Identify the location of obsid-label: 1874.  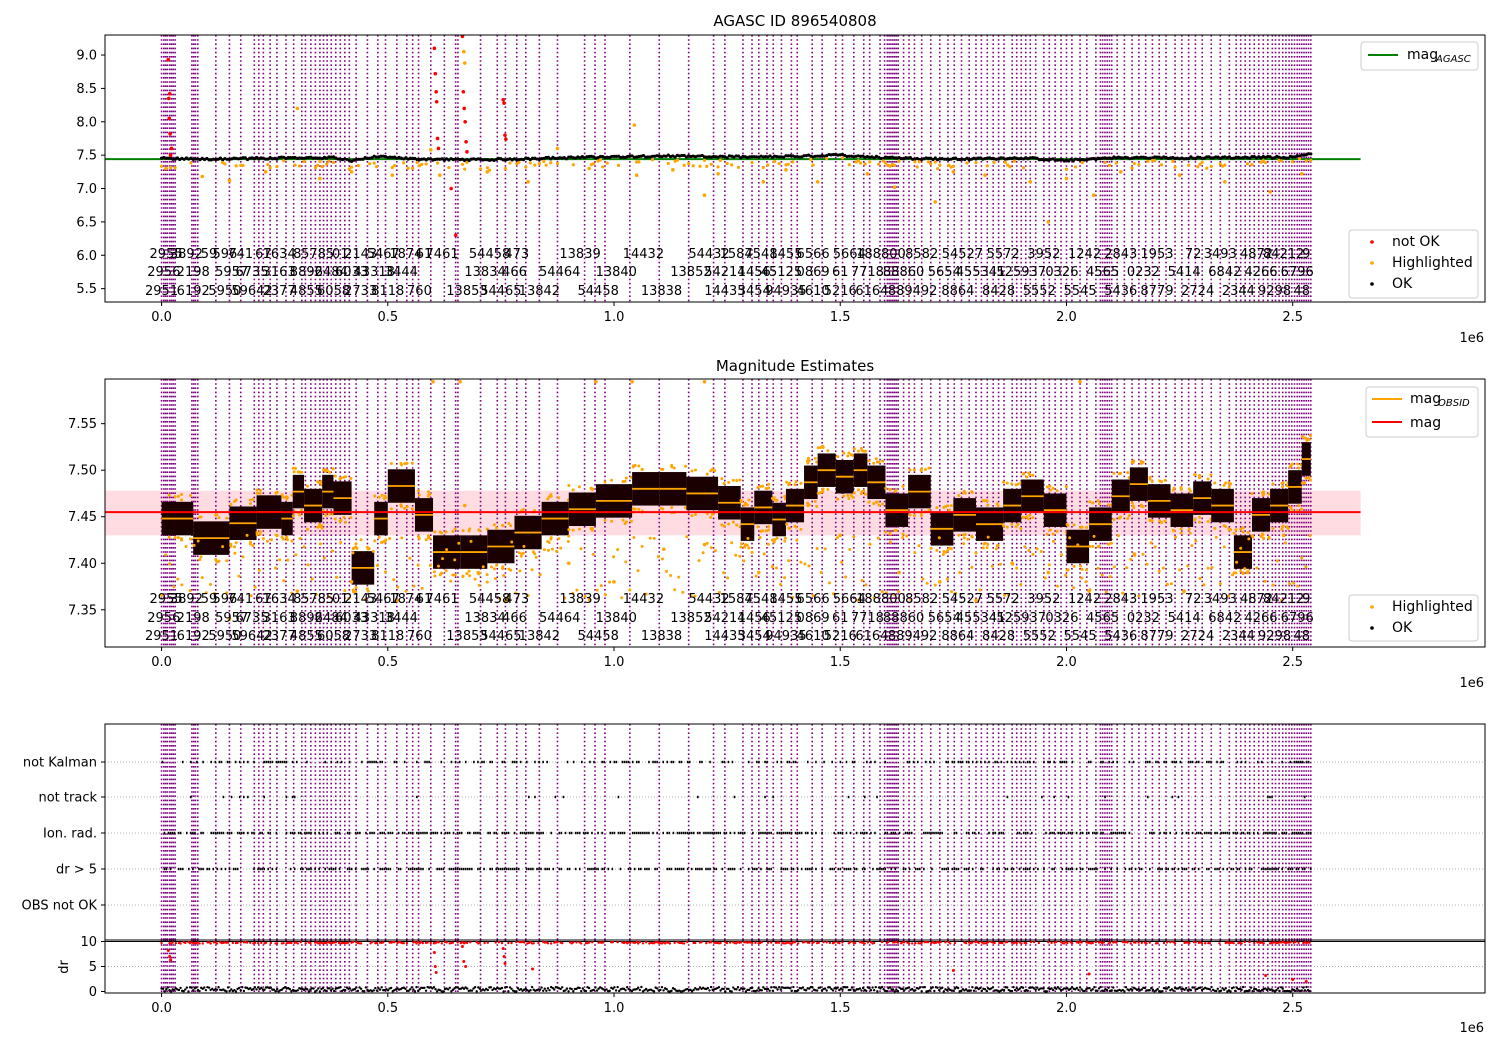
(405, 254).